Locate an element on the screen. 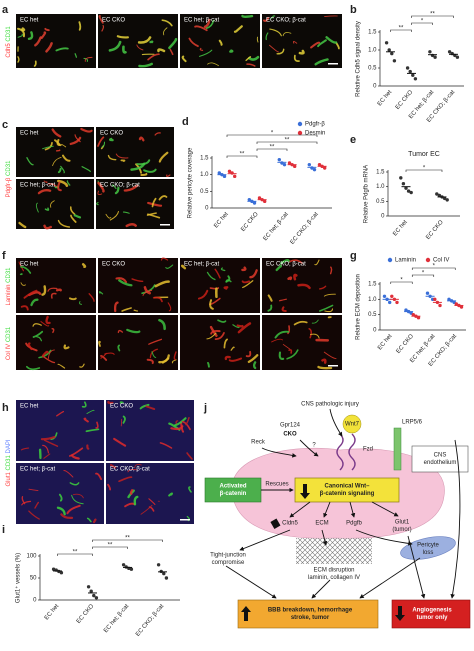 Image resolution: width=474 pixels, height=651 pixels. y-tick-label: 1.5 is located at coordinates (372, 33).